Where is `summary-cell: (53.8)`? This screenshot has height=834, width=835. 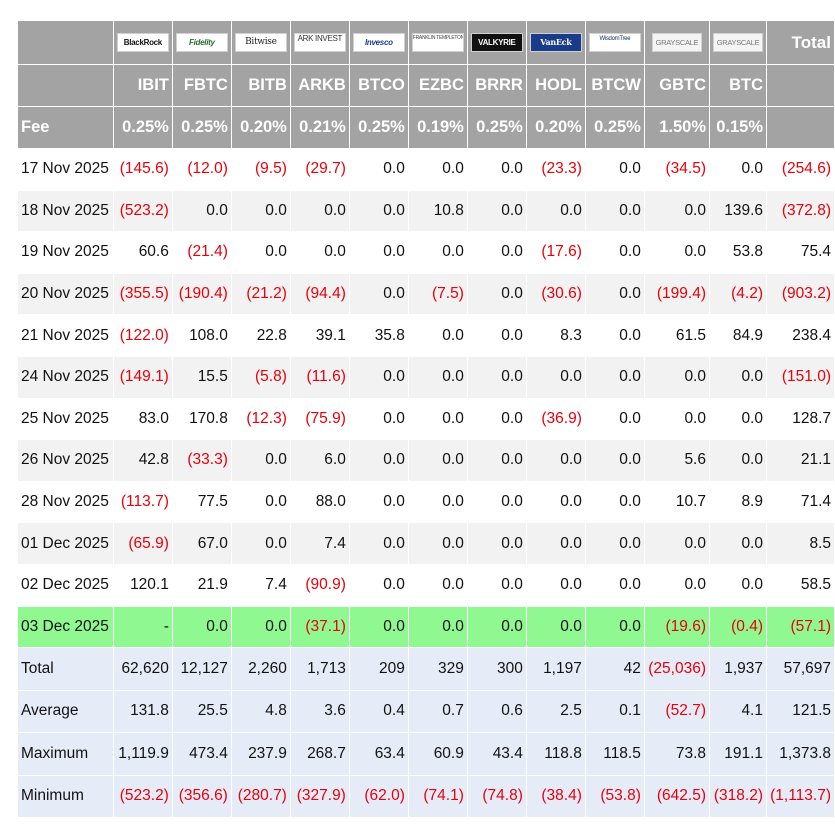 summary-cell: (53.8) is located at coordinates (614, 796).